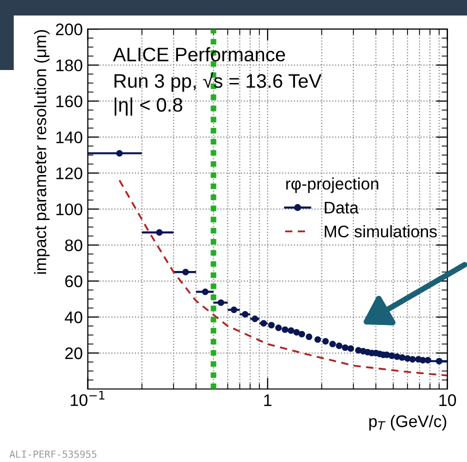 Image resolution: width=467 pixels, height=462 pixels. What do you see at coordinates (69, 101) in the screenshot?
I see `y-tick-label: 160` at bounding box center [69, 101].